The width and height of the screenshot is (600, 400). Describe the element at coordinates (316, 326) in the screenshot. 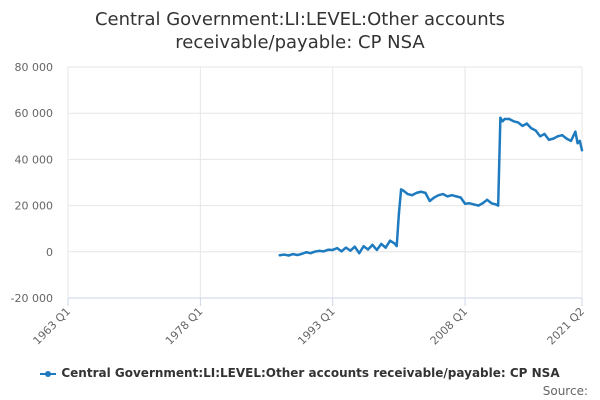

I see `x-tick-label: 1993 Q1` at that location.